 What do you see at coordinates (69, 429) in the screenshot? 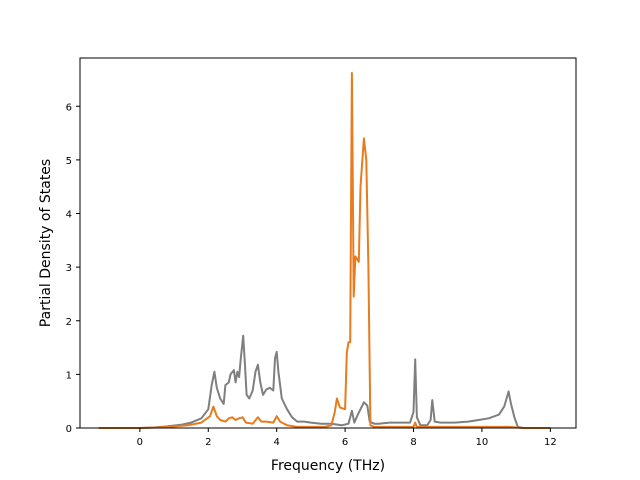
I see `y-tick-label: 0` at bounding box center [69, 429].